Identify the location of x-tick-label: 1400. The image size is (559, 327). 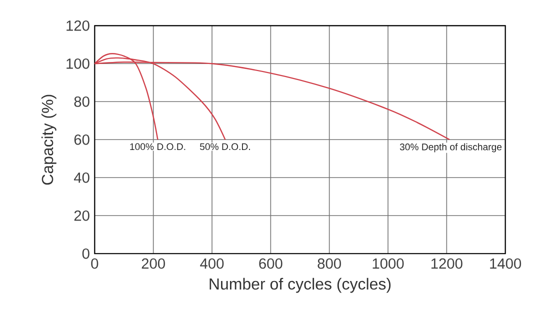
(506, 263).